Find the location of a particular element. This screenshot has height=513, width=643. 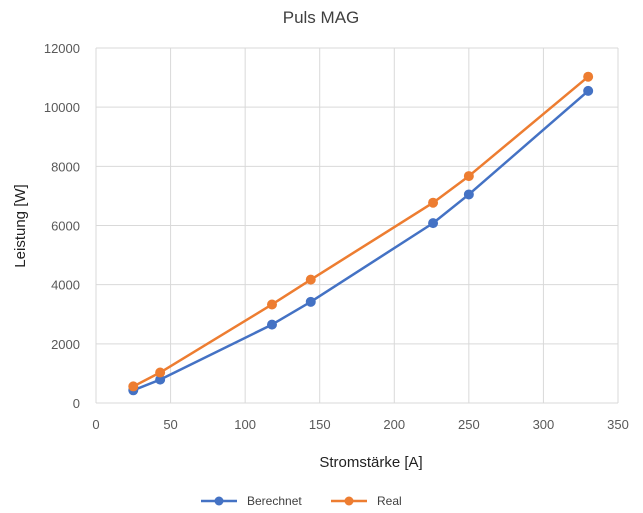

x-tick-label: 100 is located at coordinates (245, 424).